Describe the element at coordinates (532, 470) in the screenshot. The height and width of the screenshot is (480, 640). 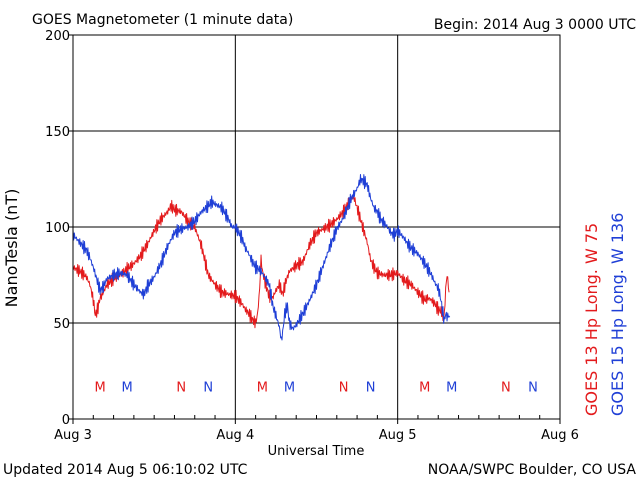
I see `credit-line: NOAA/SWPC Boulder, CO USA` at that location.